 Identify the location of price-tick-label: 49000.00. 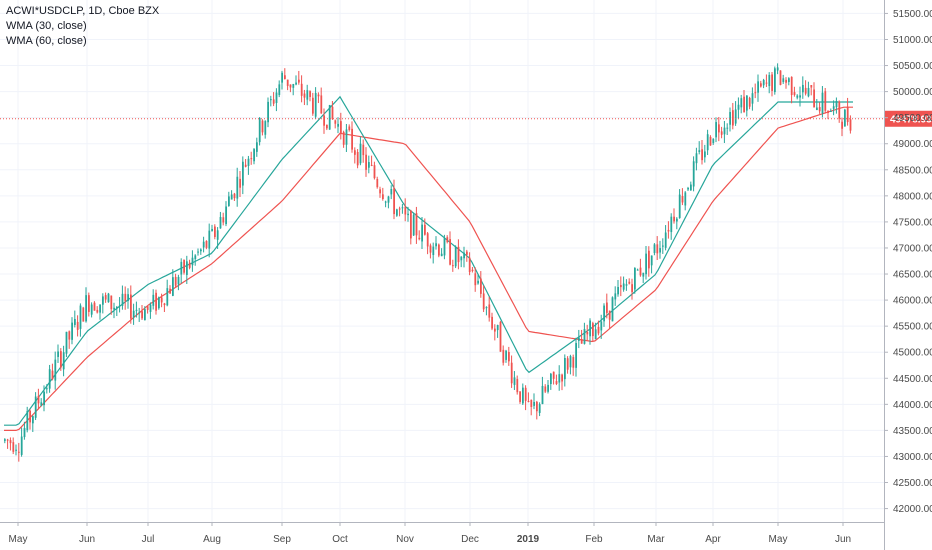
(912, 144).